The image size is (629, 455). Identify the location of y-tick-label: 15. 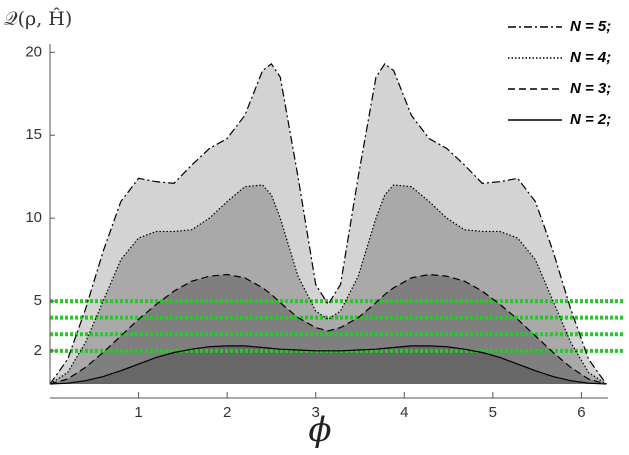
(33, 134).